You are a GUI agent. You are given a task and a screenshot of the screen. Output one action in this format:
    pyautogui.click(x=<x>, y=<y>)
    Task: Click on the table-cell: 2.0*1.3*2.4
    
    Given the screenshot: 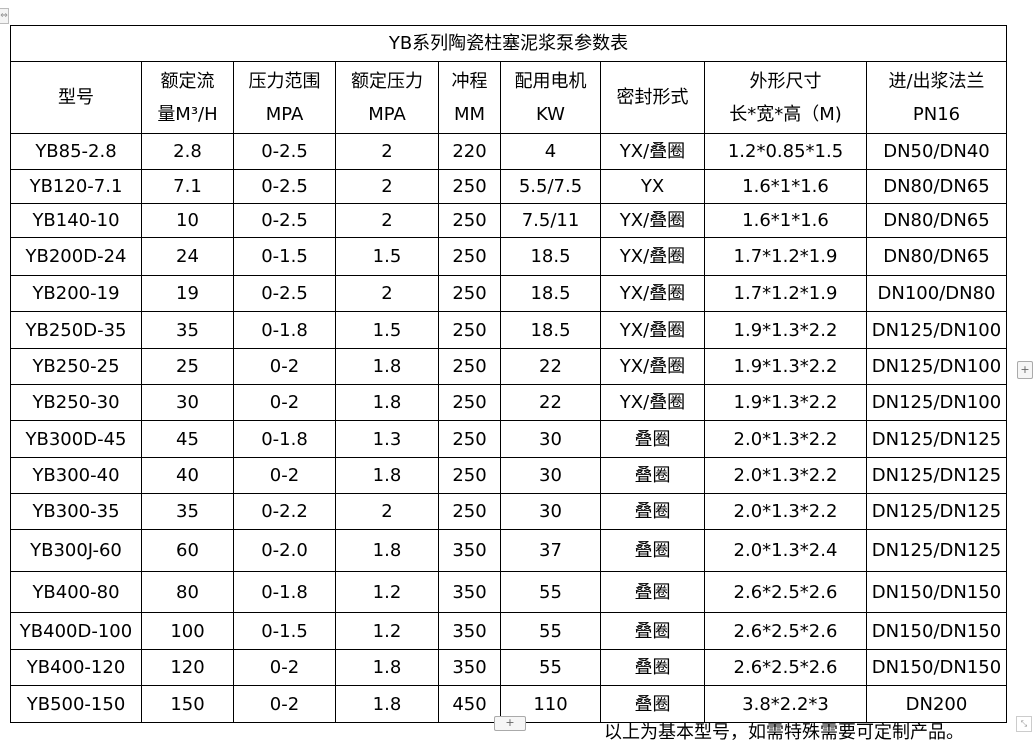 What is the action you would take?
    pyautogui.click(x=785, y=550)
    